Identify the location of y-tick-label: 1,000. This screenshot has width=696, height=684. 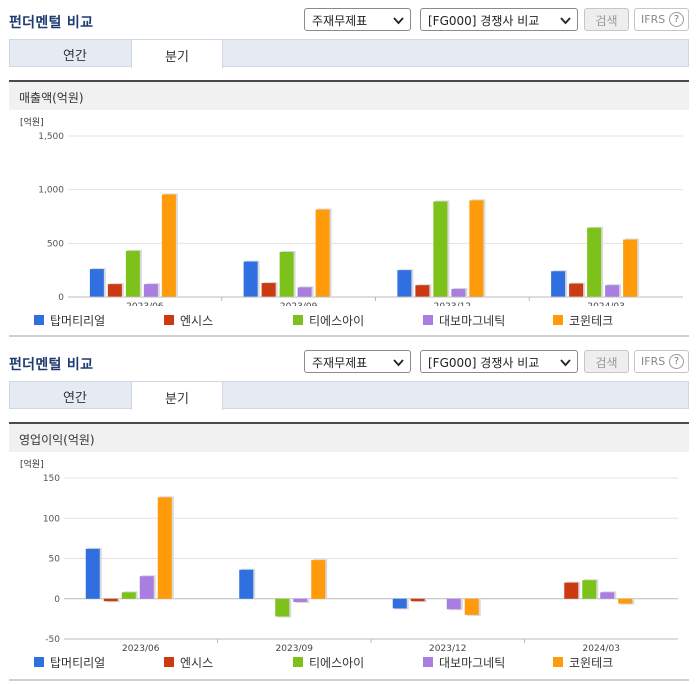
(51, 191).